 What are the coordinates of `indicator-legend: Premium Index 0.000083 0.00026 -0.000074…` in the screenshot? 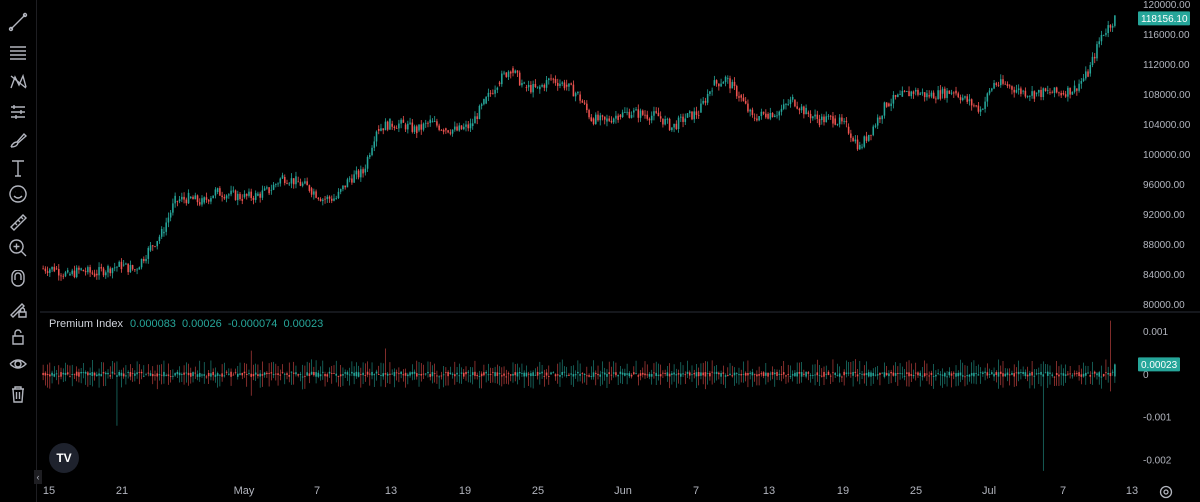 It's located at (187, 324).